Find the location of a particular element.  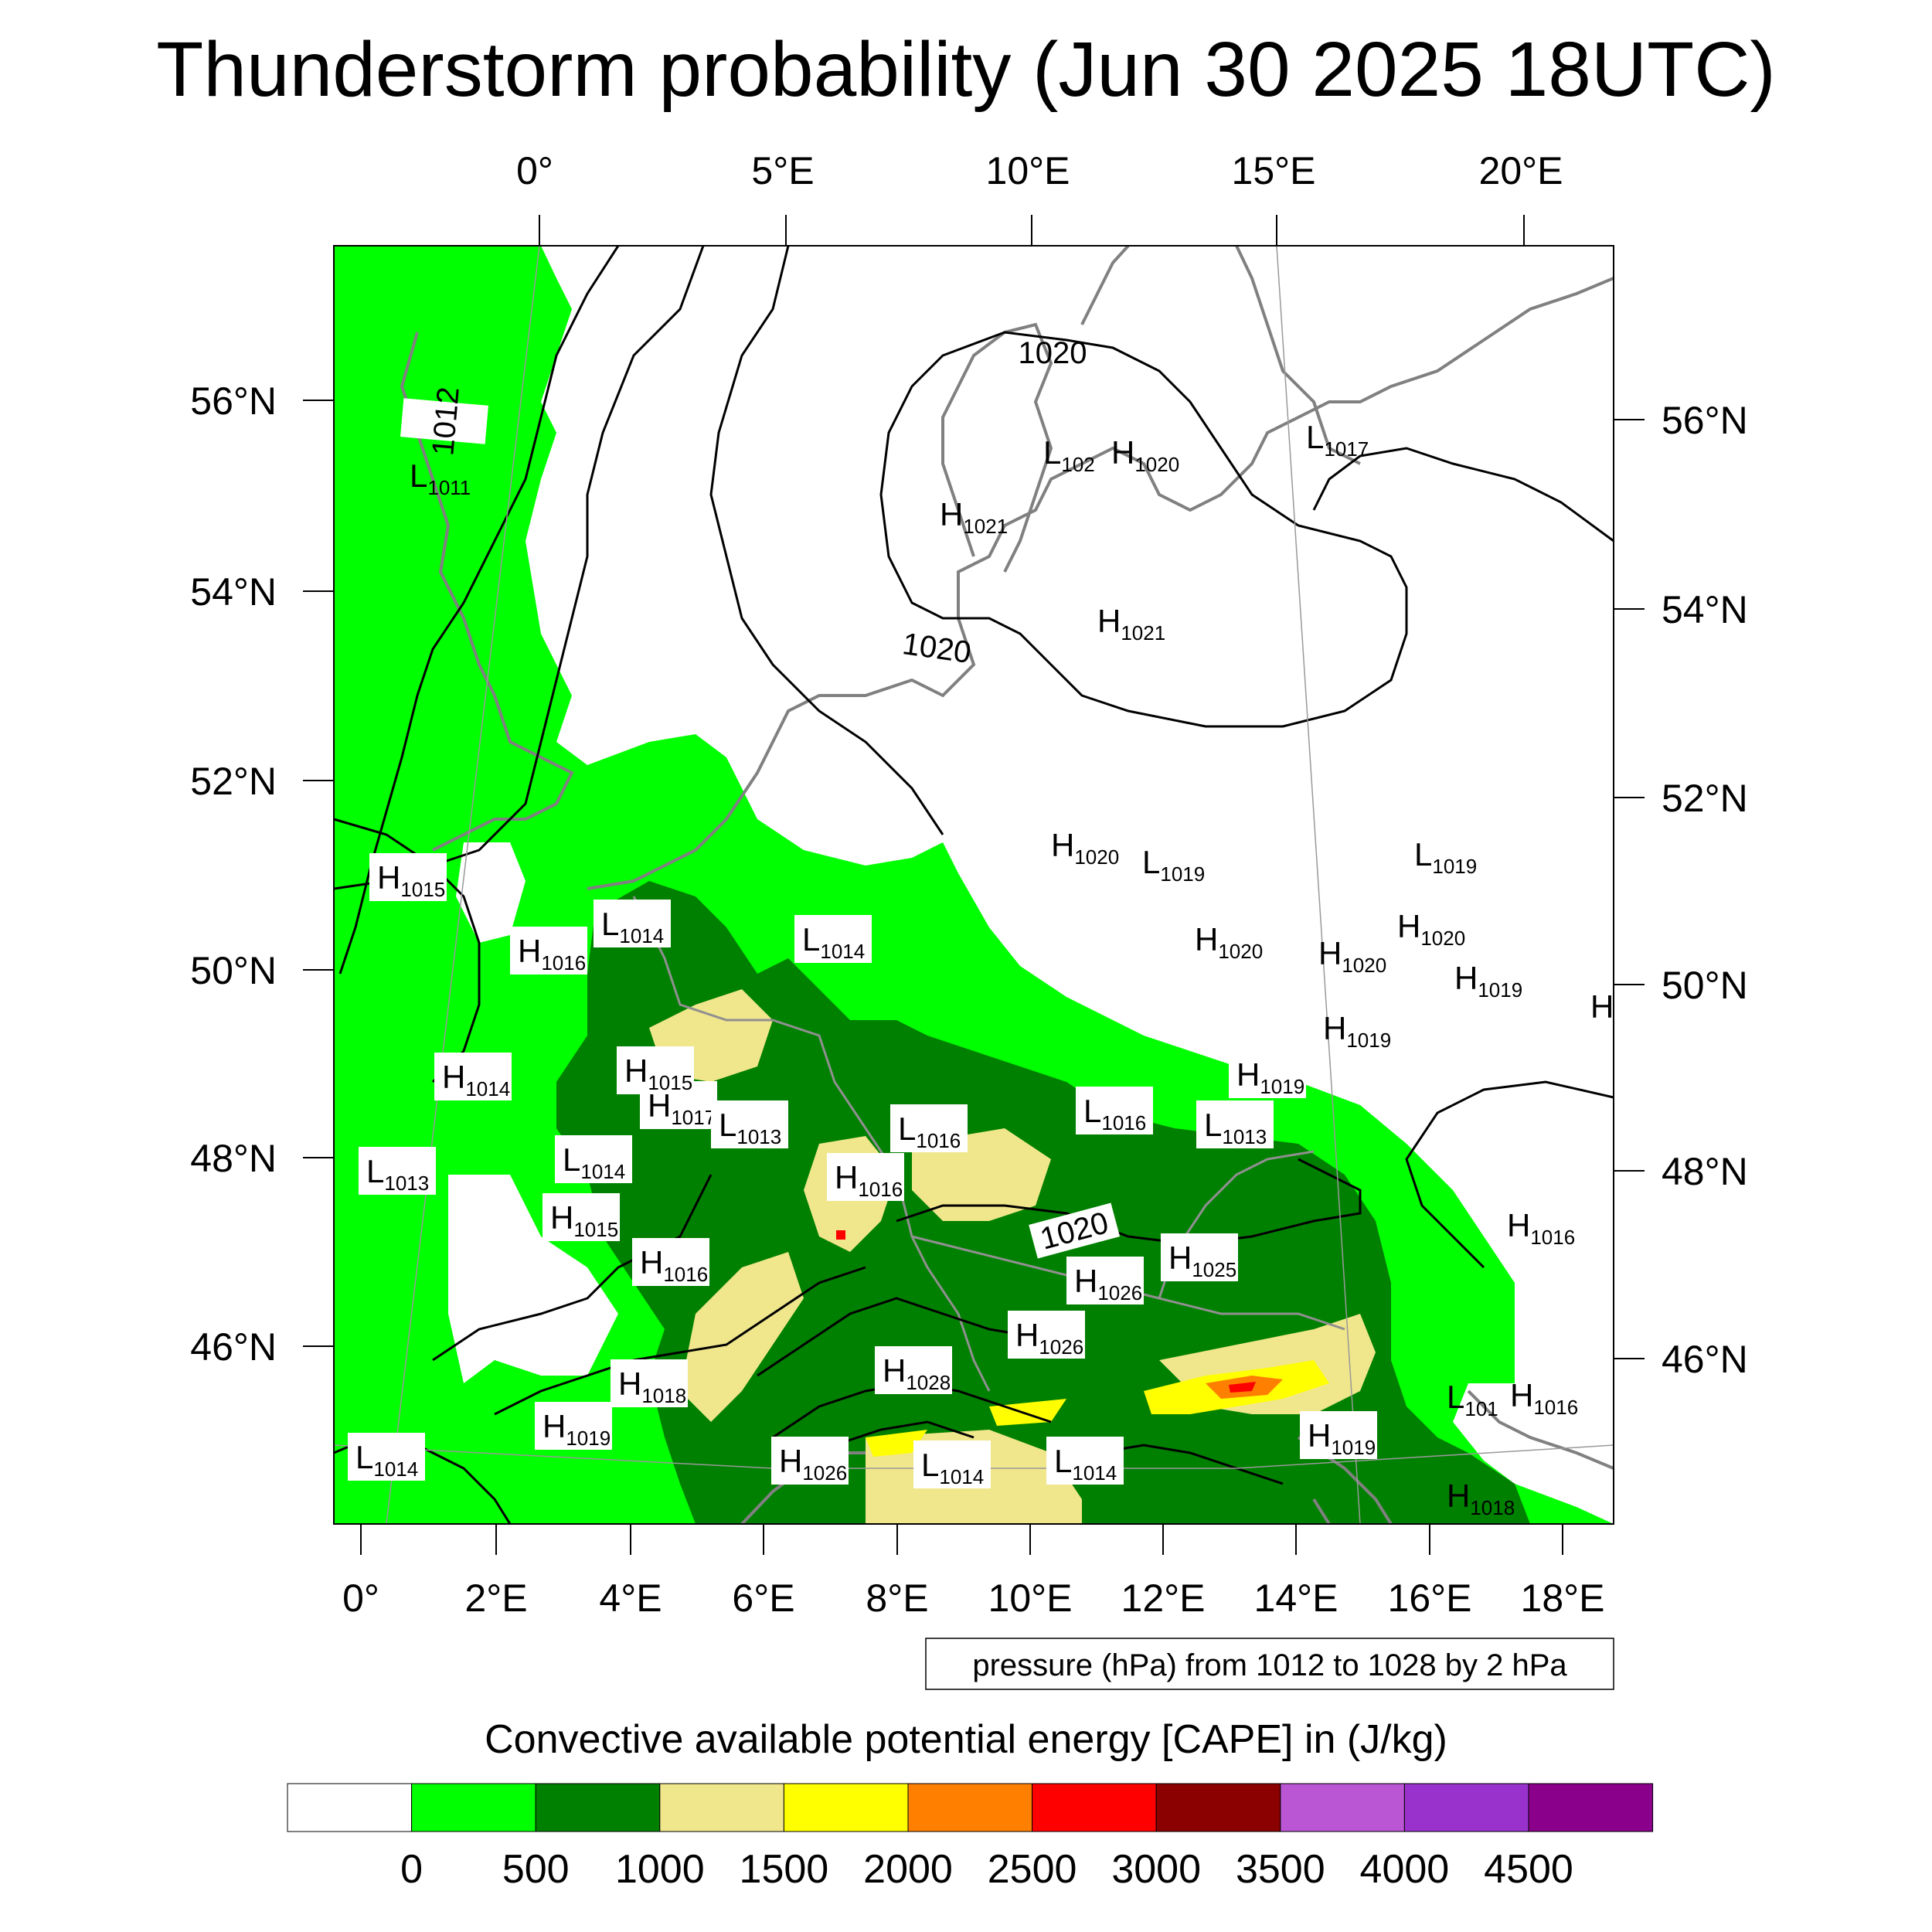

isobar-1016-sw is located at coordinates (572, 1268).